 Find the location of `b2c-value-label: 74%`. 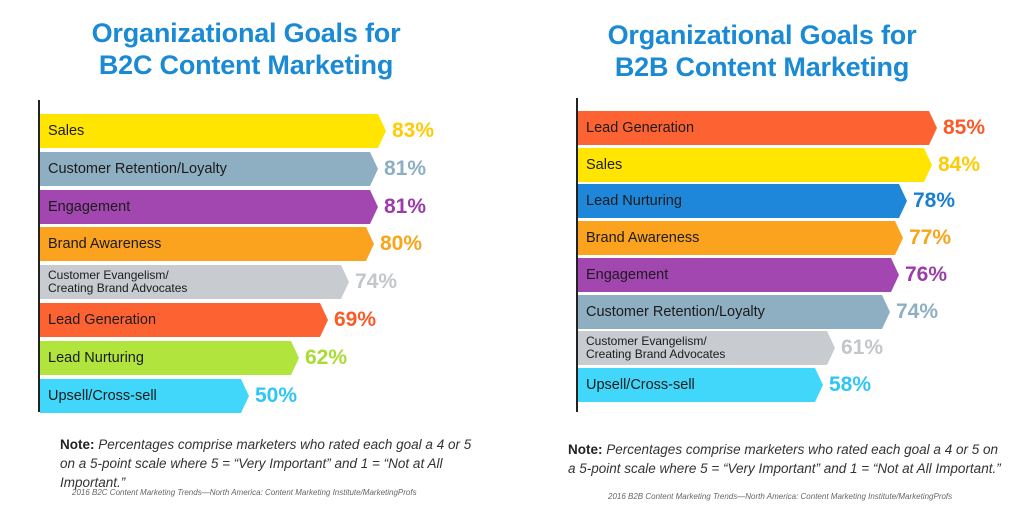

b2c-value-label: 74% is located at coordinates (376, 281).